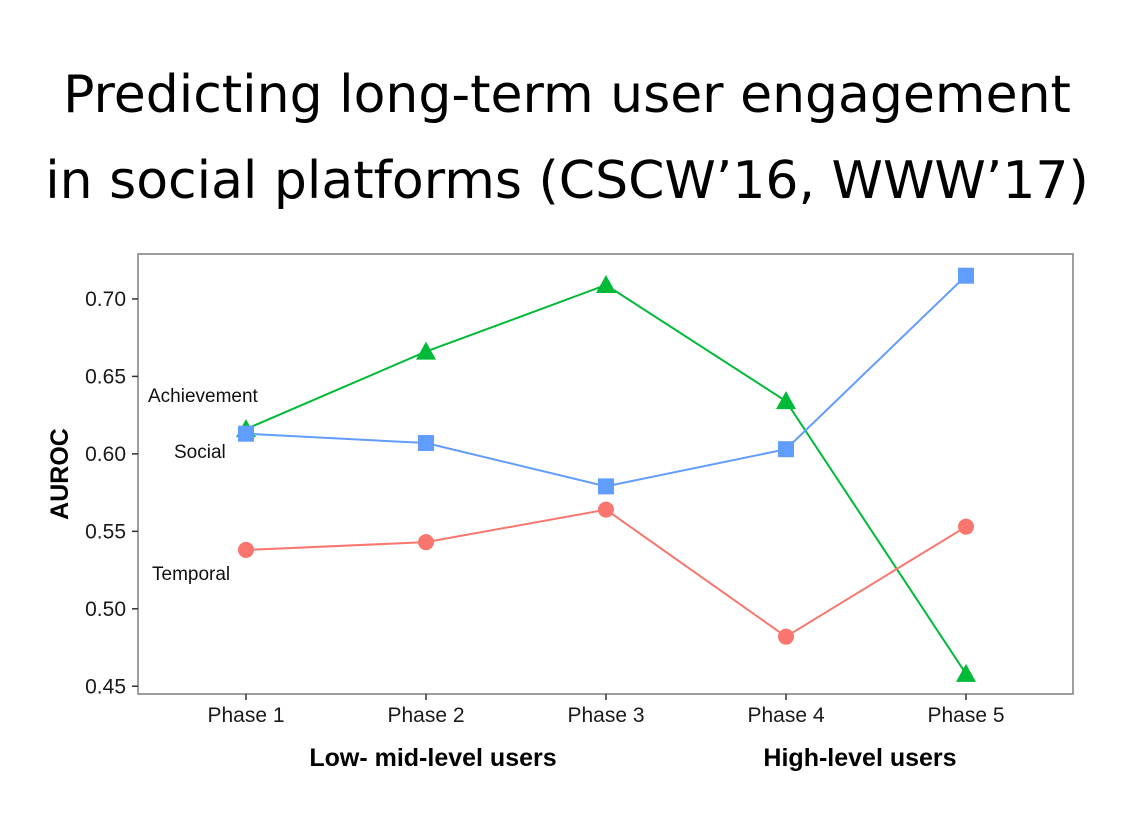  Describe the element at coordinates (191, 574) in the screenshot. I see `series-label-temporal: Temporal` at that location.